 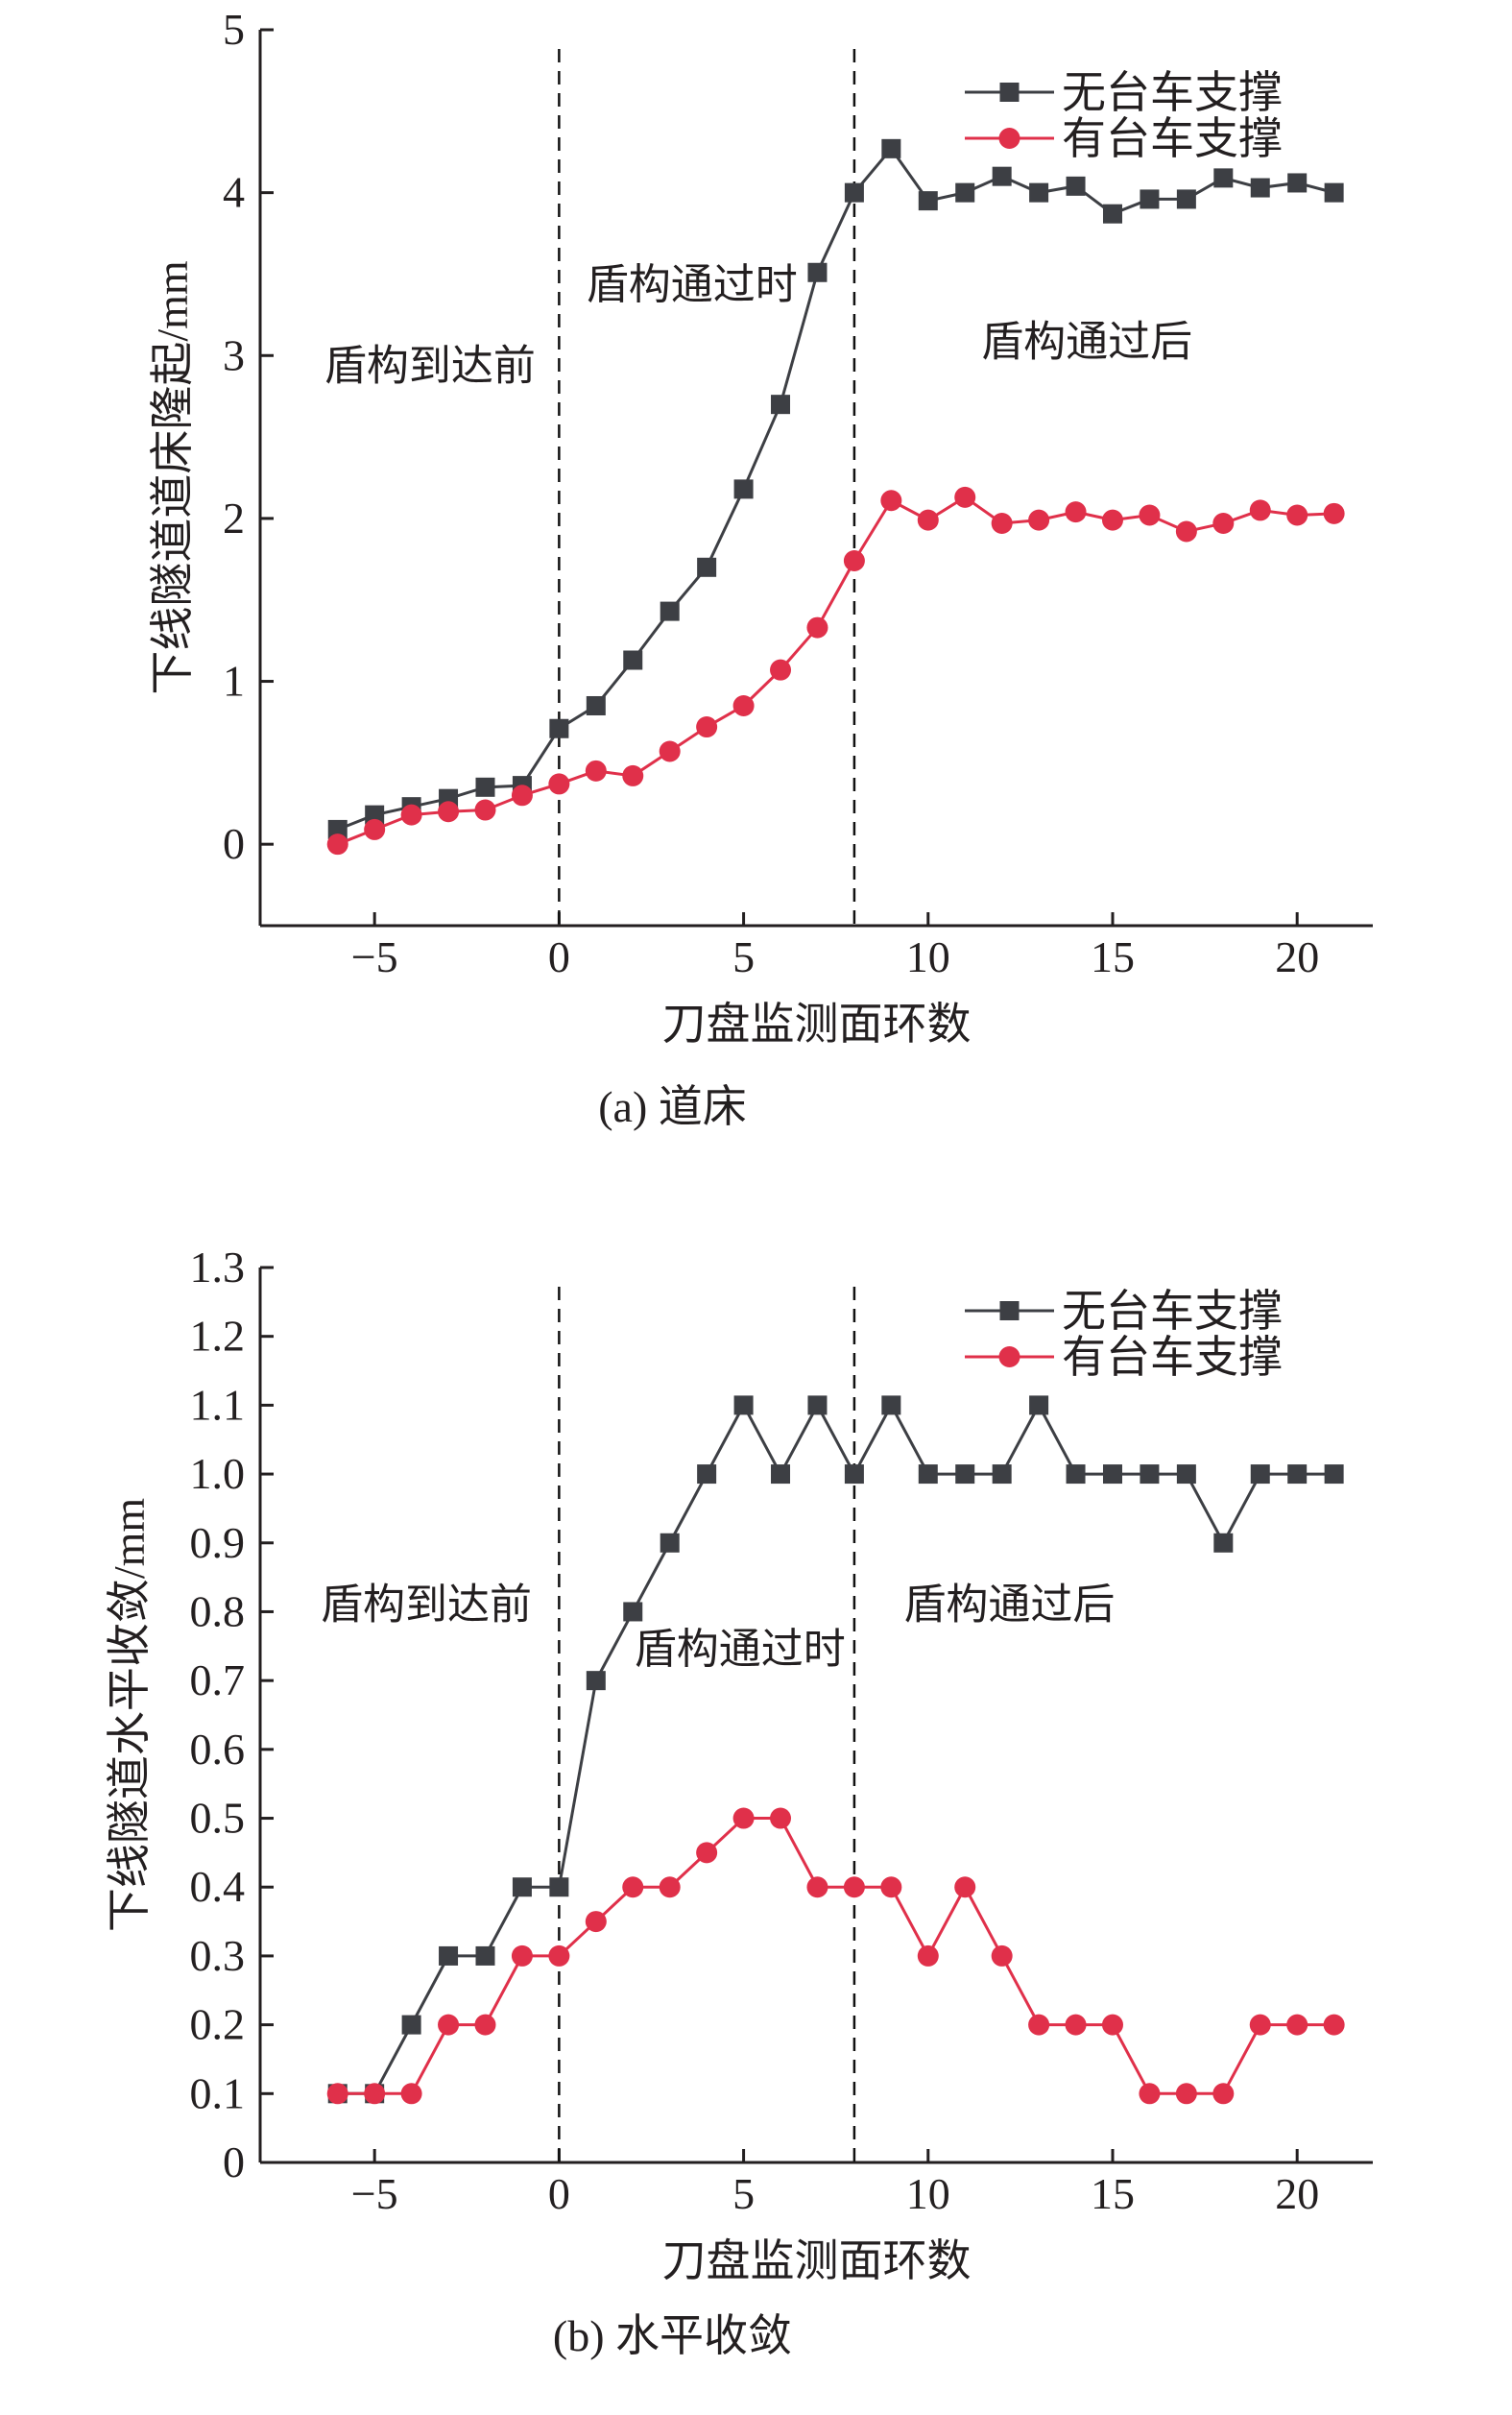 I want to click on y-tick-label: 0.8, so click(x=218, y=1610).